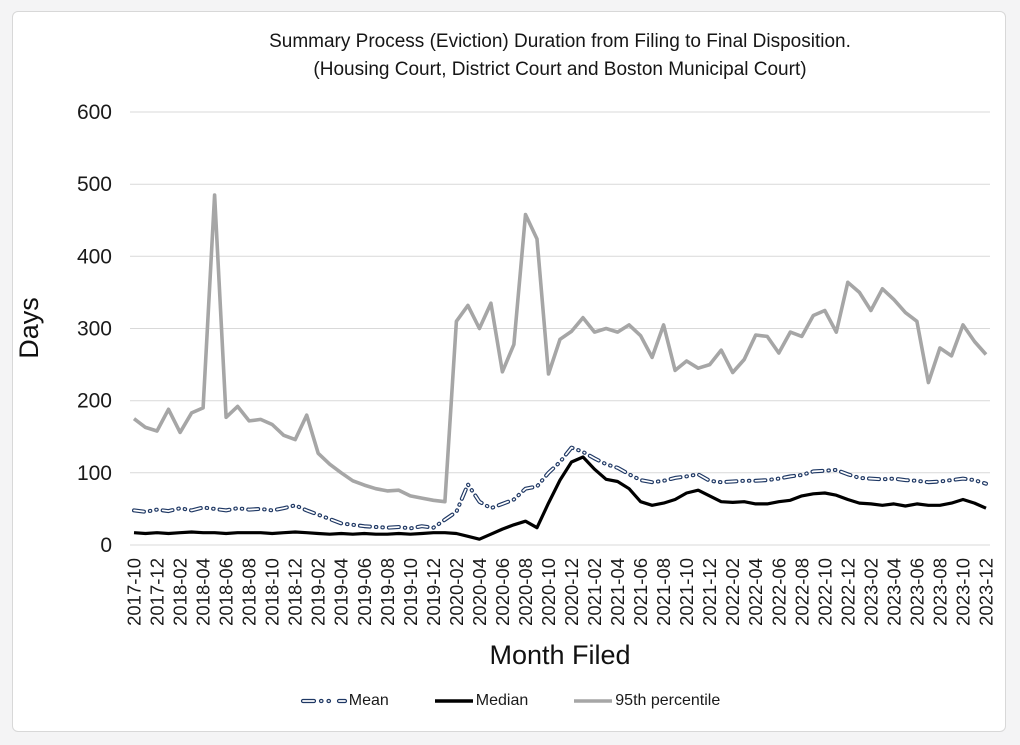 This screenshot has width=1020, height=745. Describe the element at coordinates (94, 184) in the screenshot. I see `y-tick-label: 500` at that location.